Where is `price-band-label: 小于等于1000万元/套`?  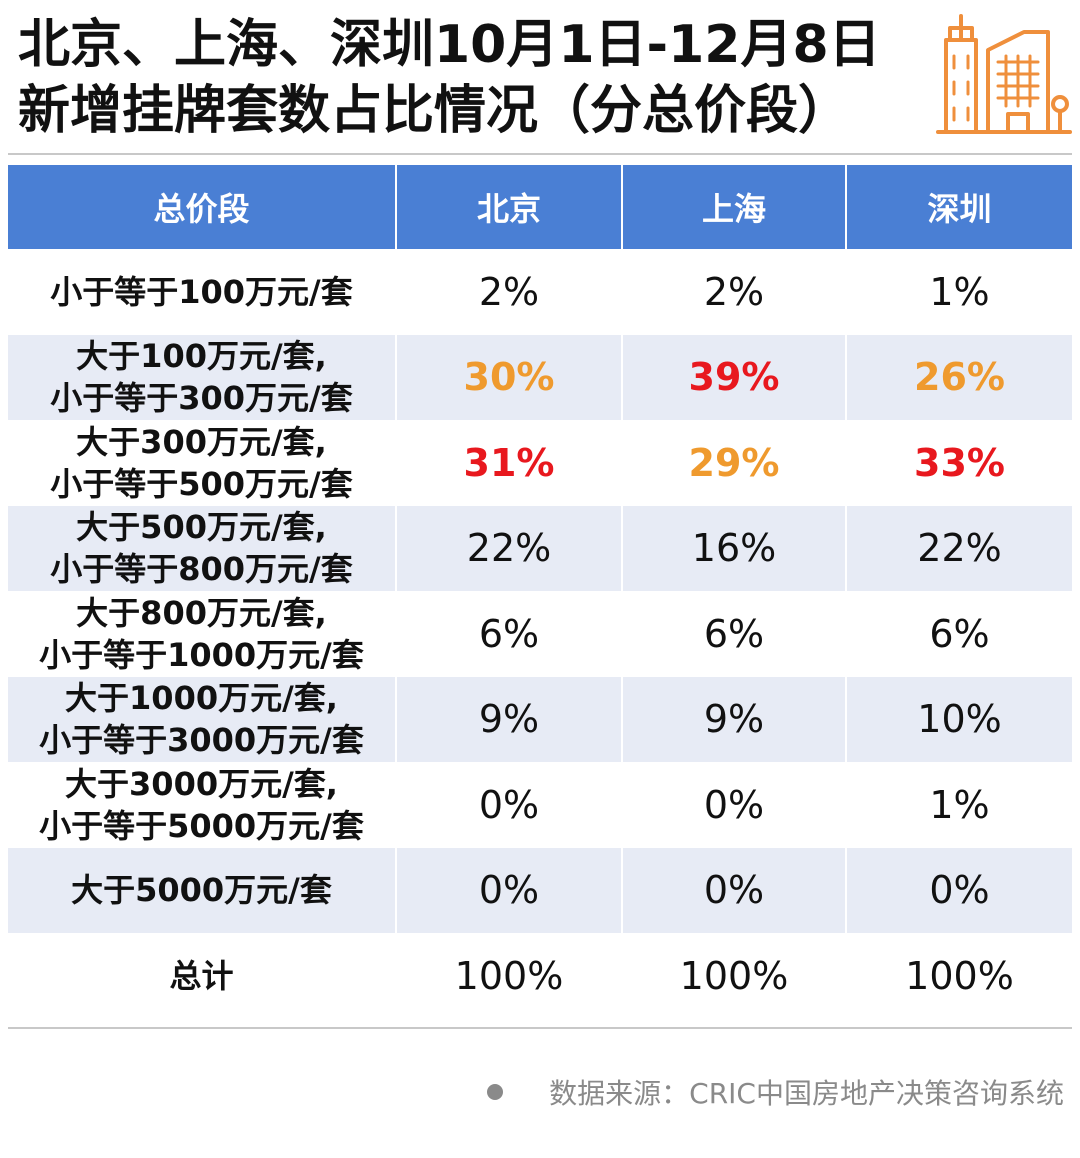 price-band-label: 小于等于1000万元/套 is located at coordinates (201, 654).